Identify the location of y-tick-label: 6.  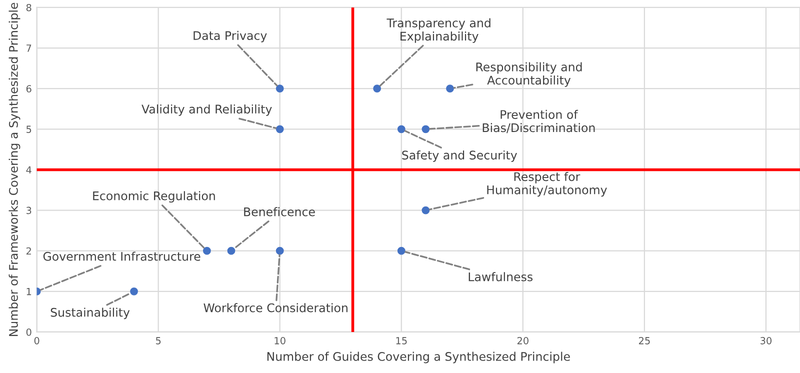
(29, 88).